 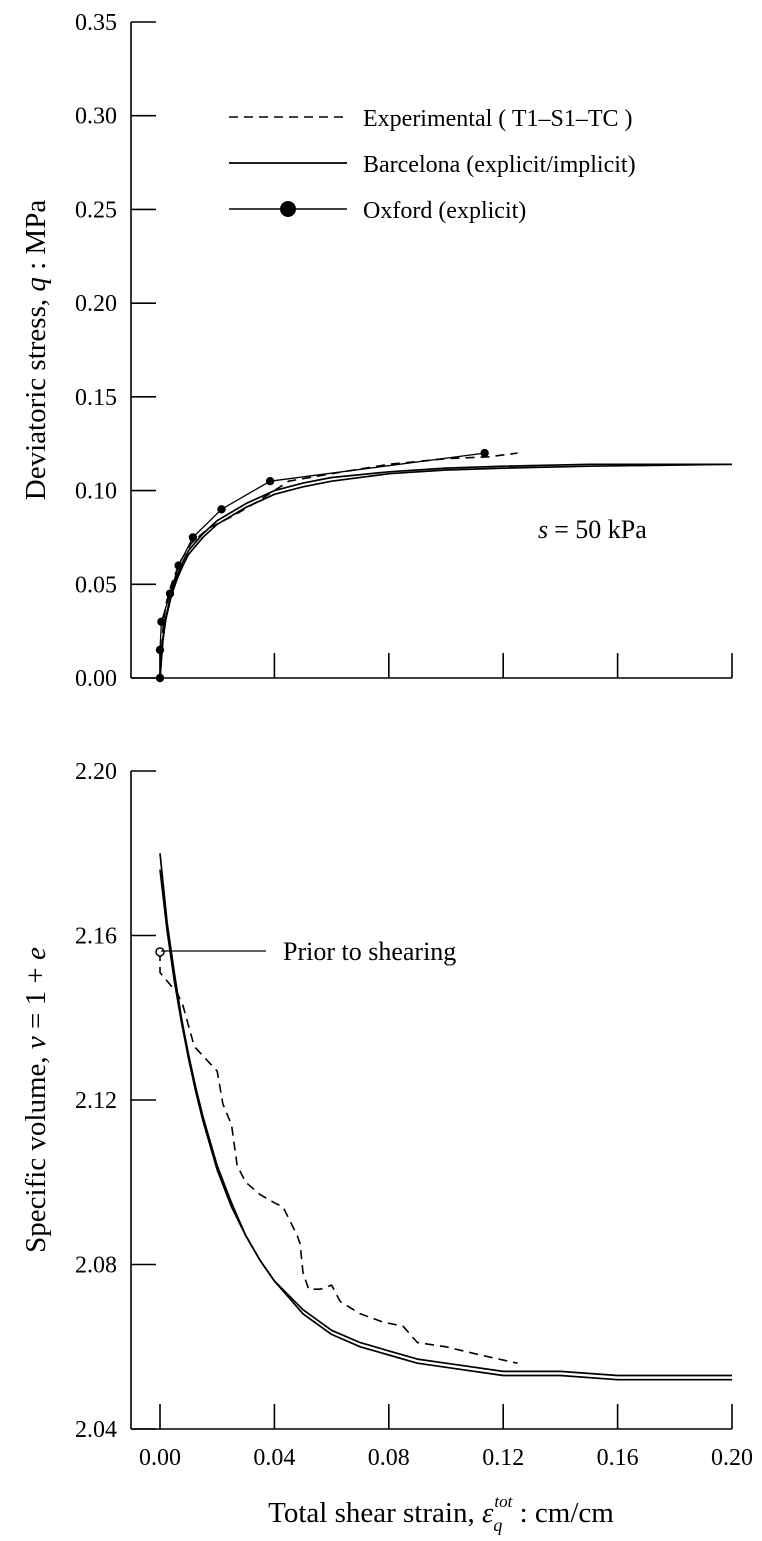 I want to click on bottom-y-tick-label: 2.04, so click(x=96, y=1430).